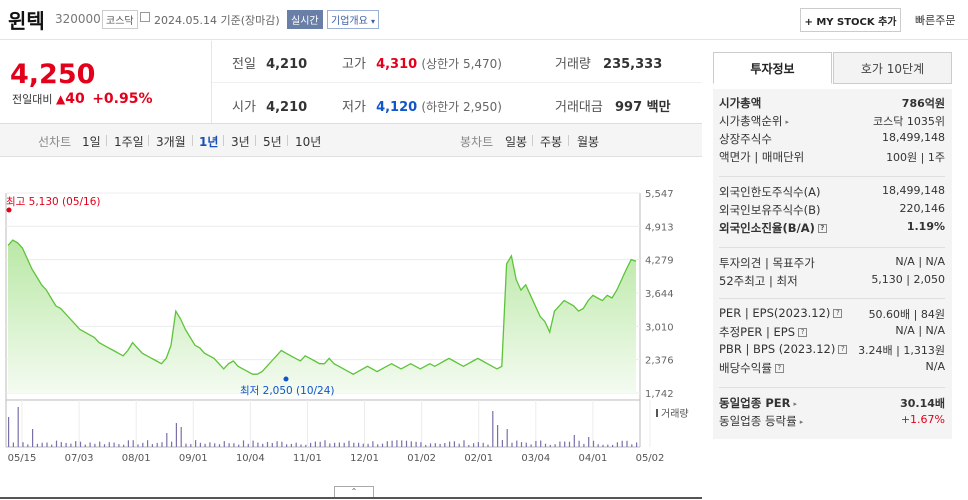 Image resolution: width=968 pixels, height=500 pixels. Describe the element at coordinates (308, 142) in the screenshot. I see `tab-period-10y: 10년` at that location.